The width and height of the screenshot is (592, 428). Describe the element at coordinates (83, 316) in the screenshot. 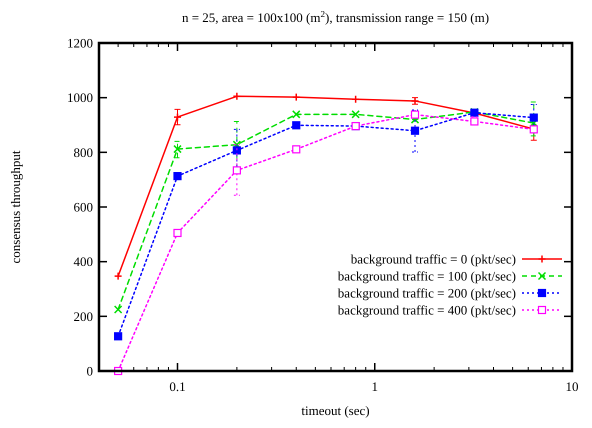

I see `y-tick-label: 200` at that location.